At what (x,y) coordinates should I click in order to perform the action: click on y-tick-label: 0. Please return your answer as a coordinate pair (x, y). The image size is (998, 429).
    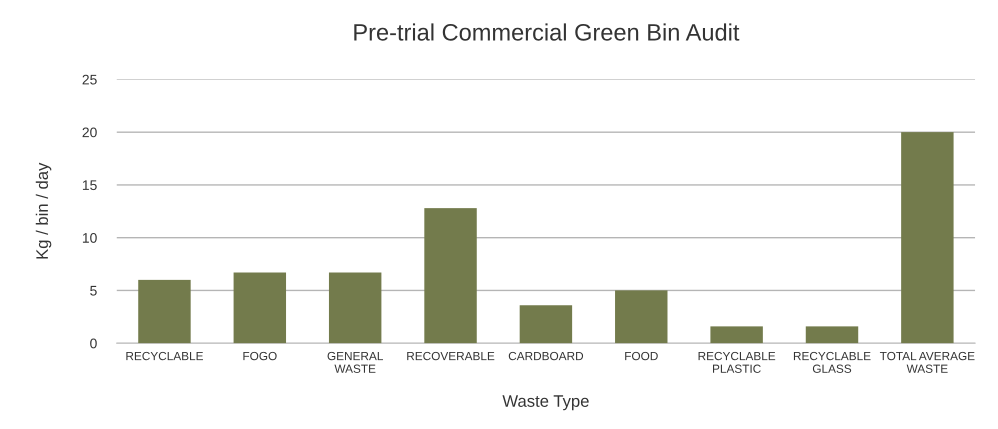
    Looking at the image, I should click on (93, 343).